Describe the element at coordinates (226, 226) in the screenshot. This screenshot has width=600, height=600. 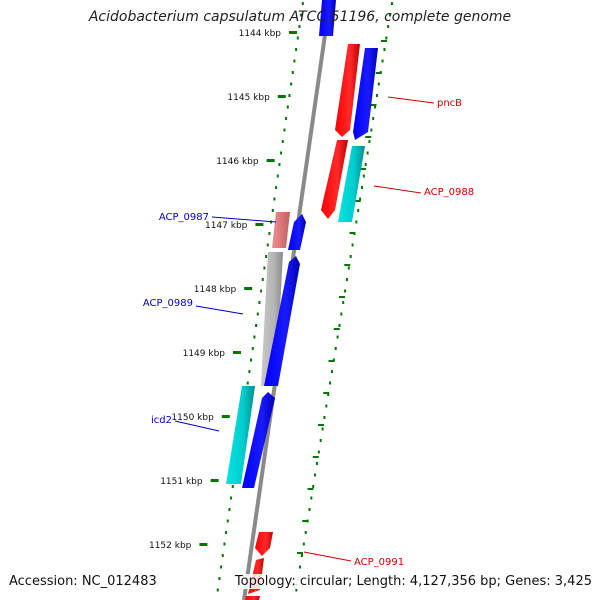
I see `tick-label: 1147 kbp` at that location.